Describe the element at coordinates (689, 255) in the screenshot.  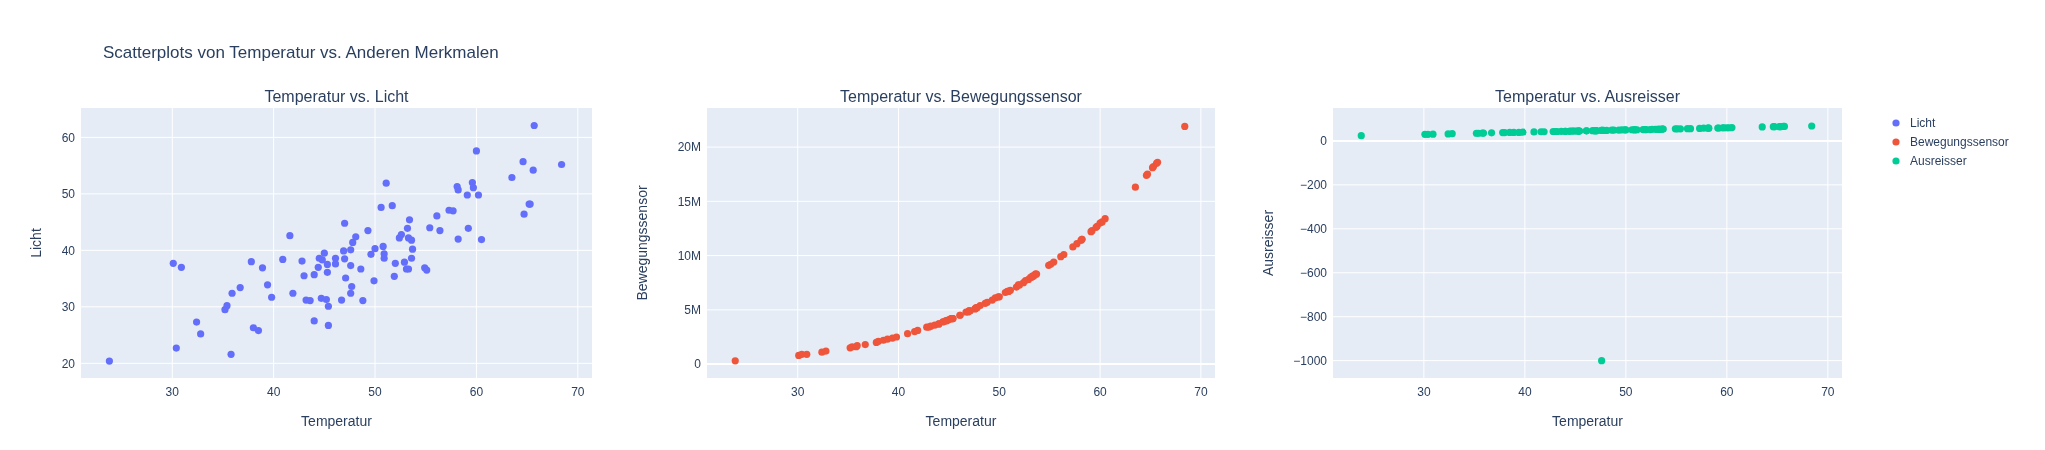
I see `y-tick-label: 10M` at that location.